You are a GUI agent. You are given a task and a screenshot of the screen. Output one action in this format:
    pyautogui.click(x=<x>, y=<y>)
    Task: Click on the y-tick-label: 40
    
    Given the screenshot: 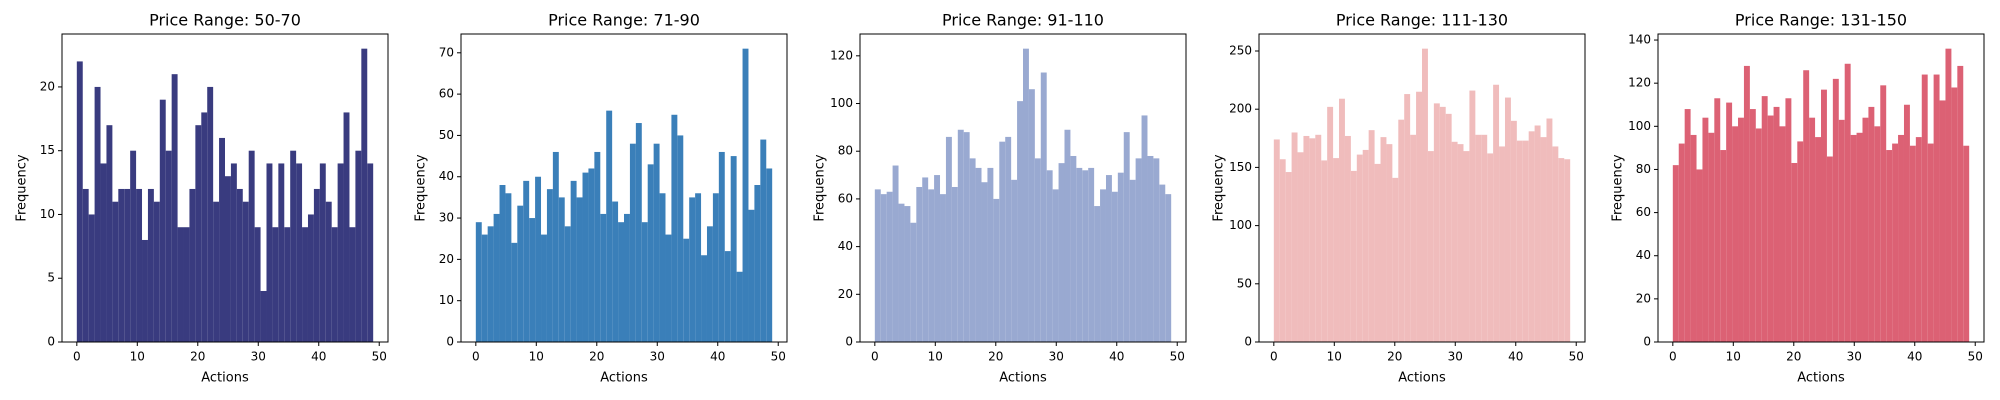 What is the action you would take?
    pyautogui.click(x=1643, y=255)
    